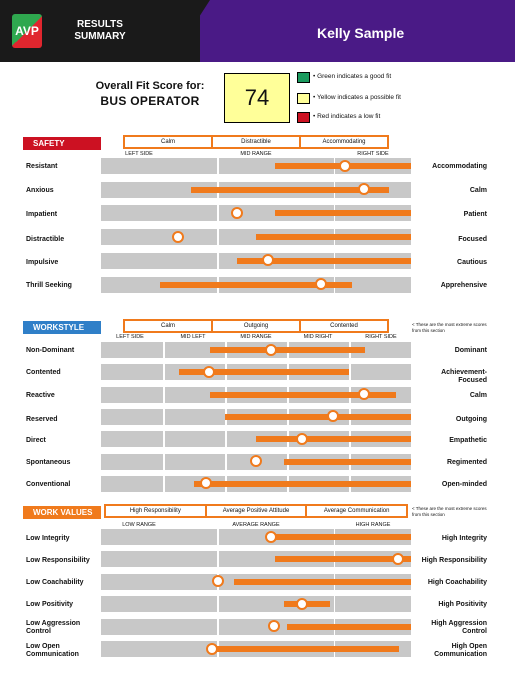 The height and width of the screenshot is (677, 515). Describe the element at coordinates (459, 166) in the screenshot. I see `trait-right-label: Accommodating` at that location.